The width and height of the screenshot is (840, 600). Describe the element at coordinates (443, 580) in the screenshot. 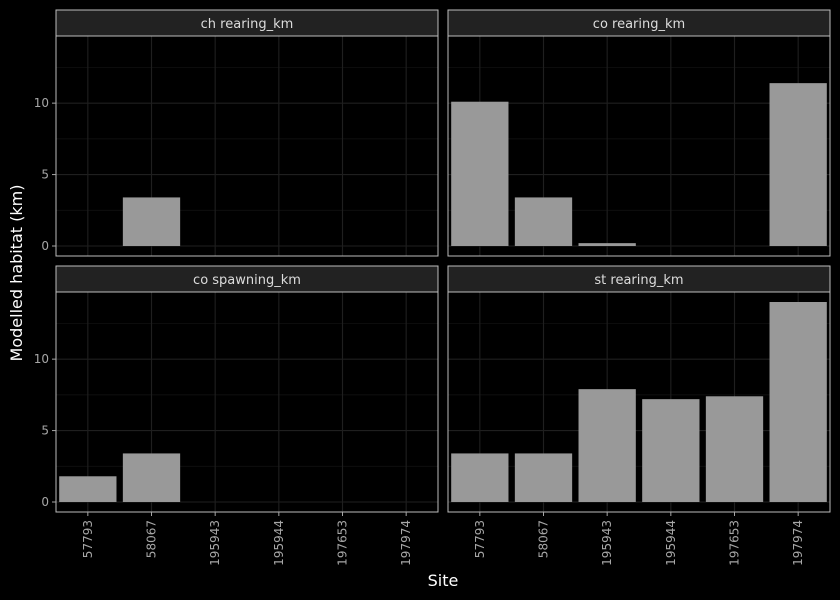

I see `x-axis-title: Site` at that location.